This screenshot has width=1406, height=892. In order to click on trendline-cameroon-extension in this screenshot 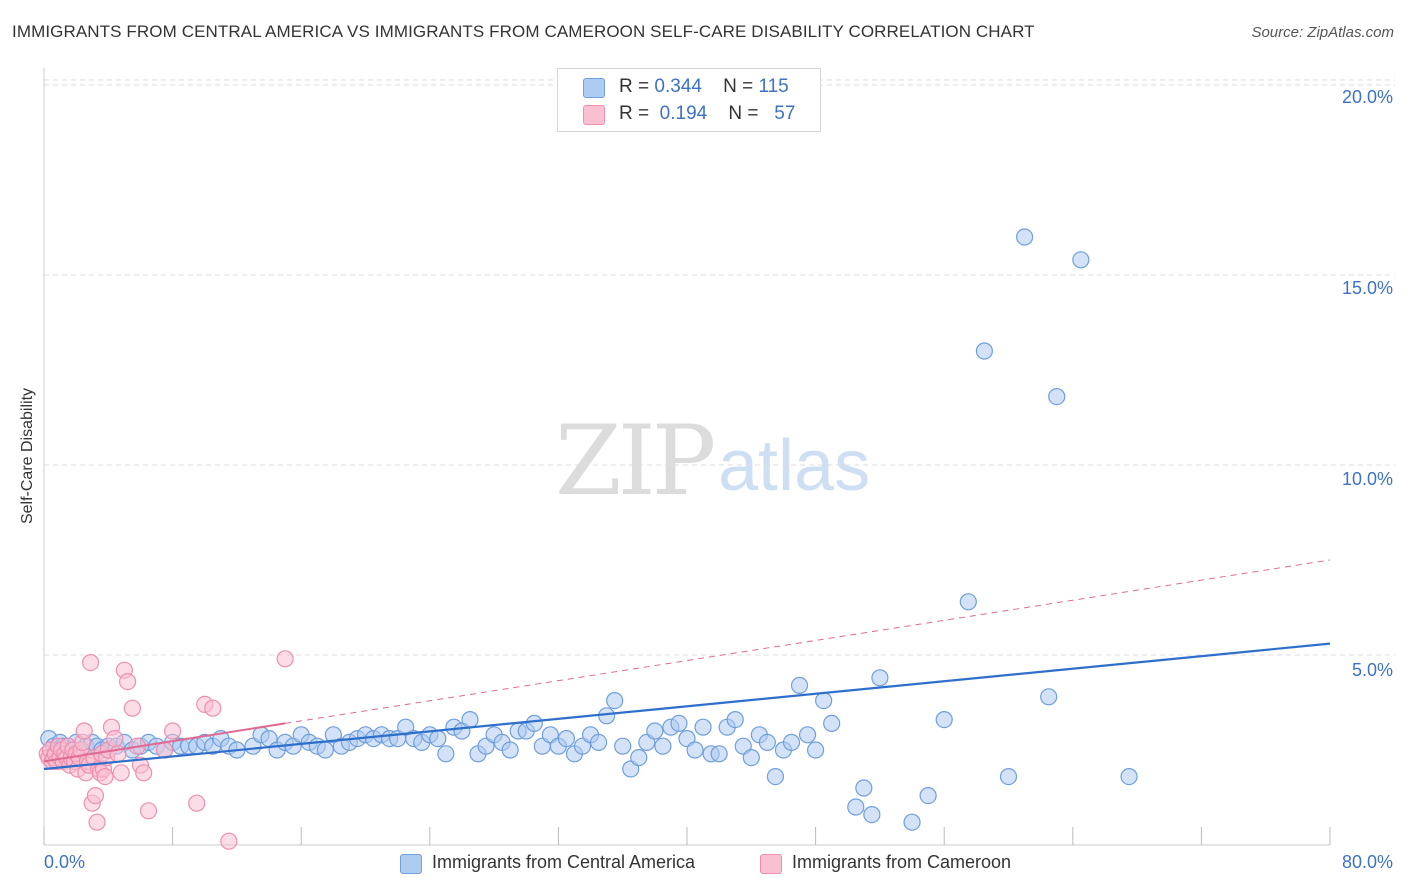, I will do `click(808, 641)`.